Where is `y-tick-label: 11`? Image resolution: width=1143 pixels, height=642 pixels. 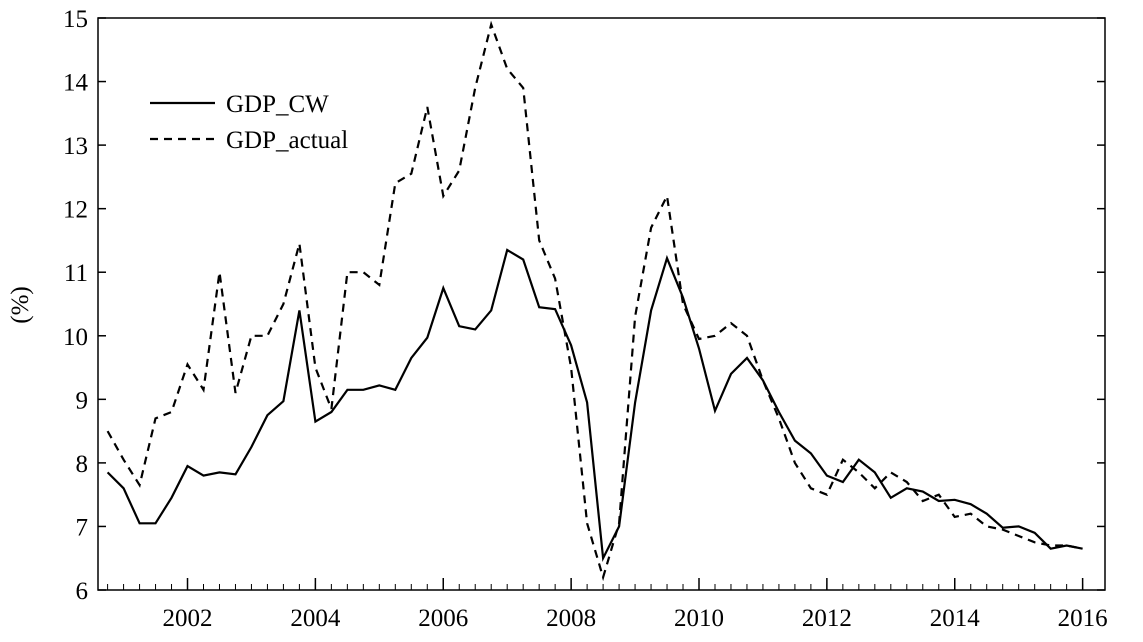
y-tick-label: 11 is located at coordinates (76, 273).